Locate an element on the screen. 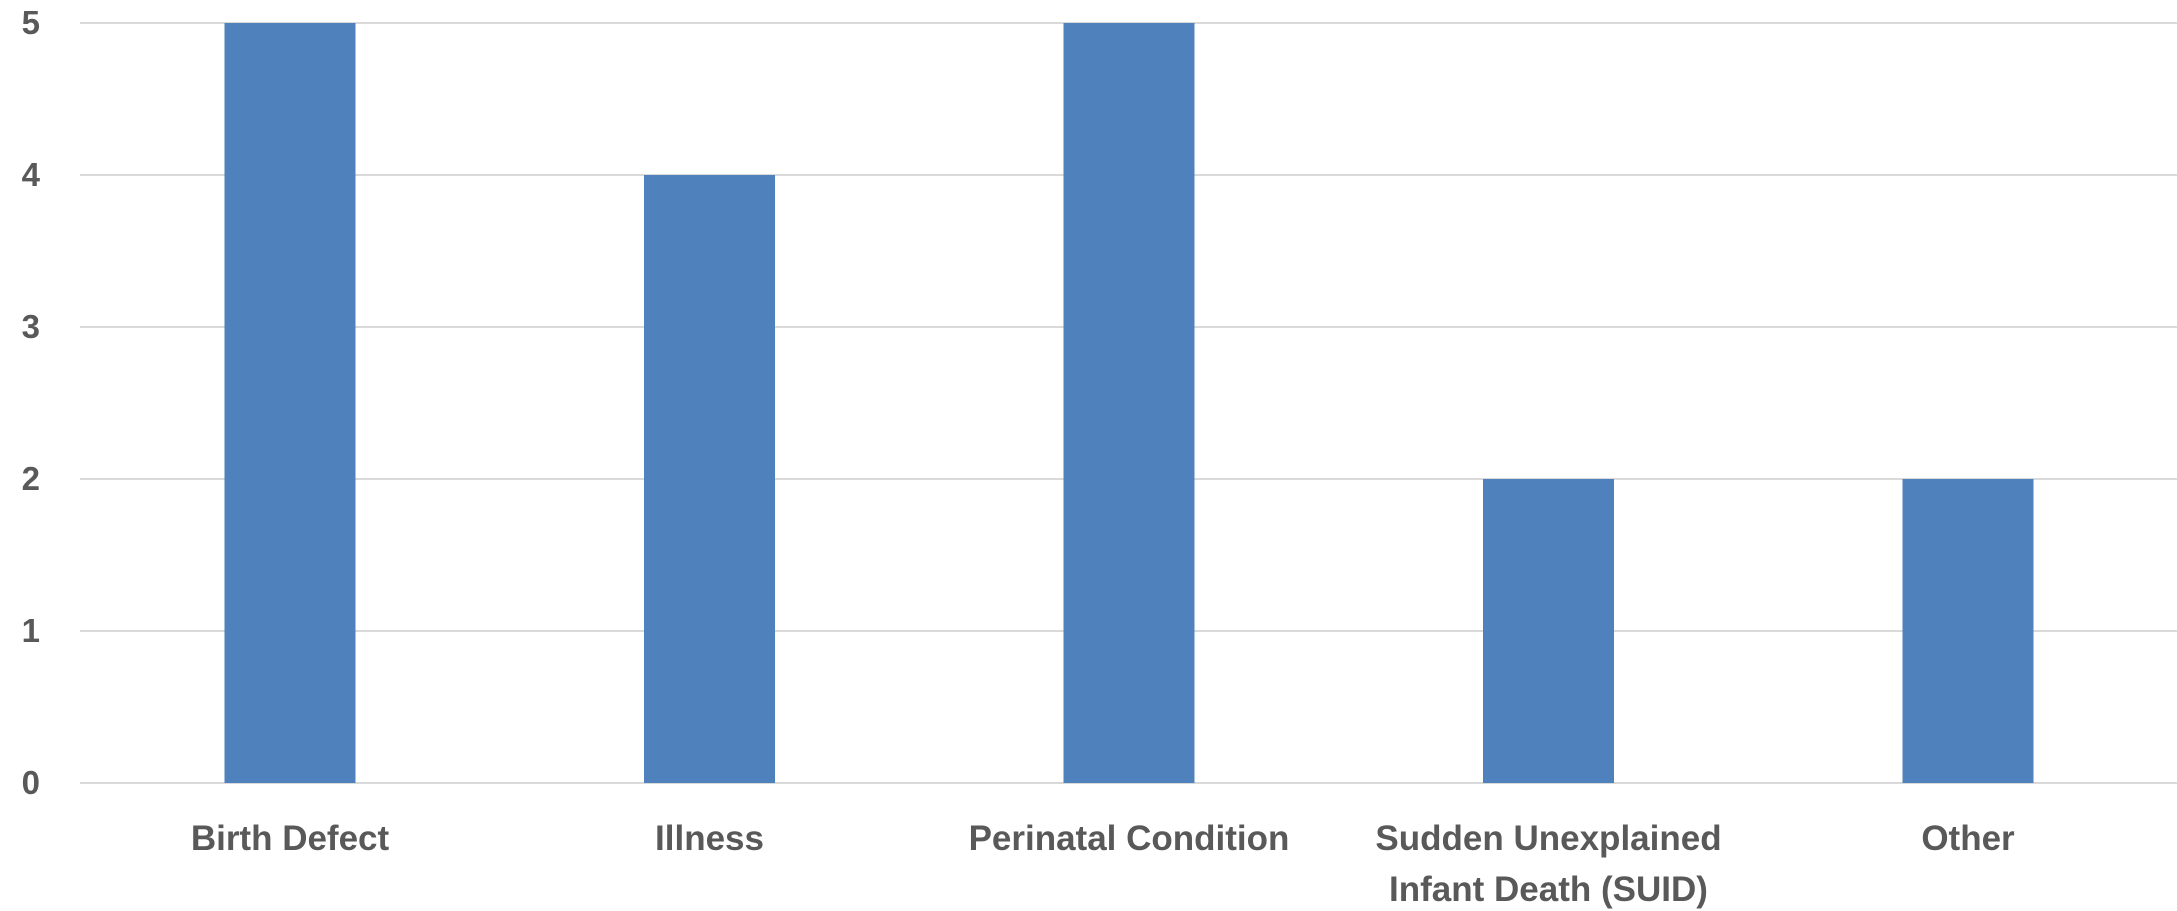 Image resolution: width=2177 pixels, height=911 pixels. x-tick-label: Other is located at coordinates (1968, 838).